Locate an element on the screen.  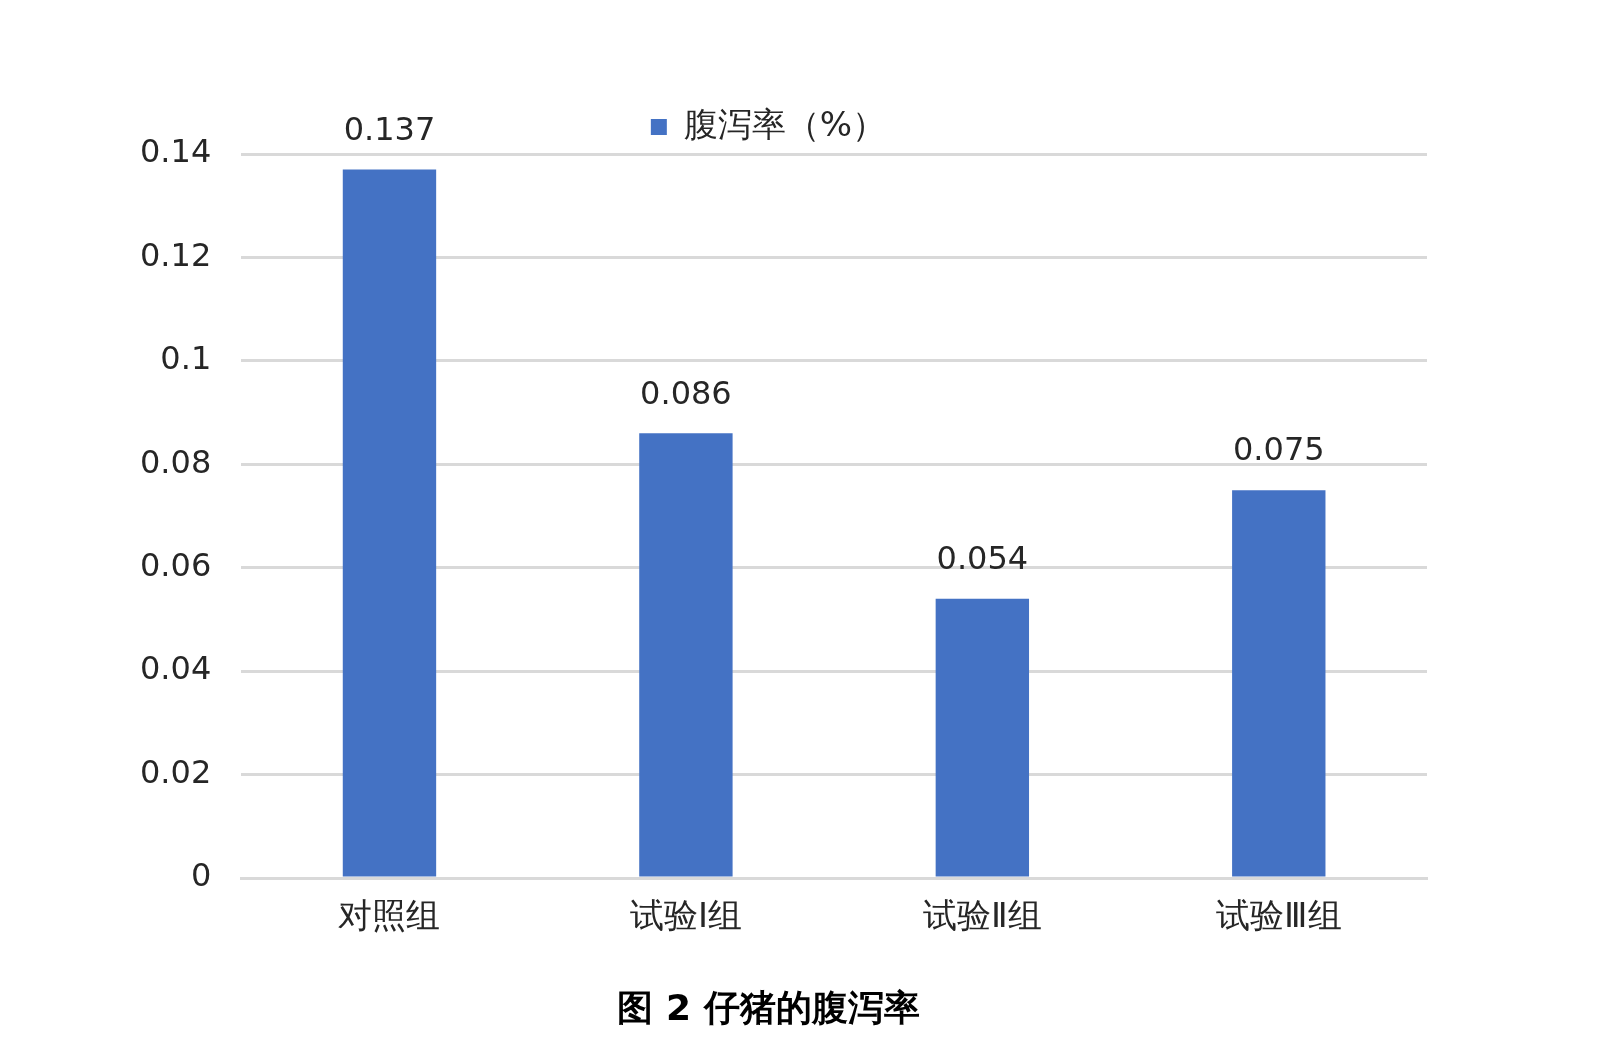
y-tick-label: 0 is located at coordinates (201, 875).